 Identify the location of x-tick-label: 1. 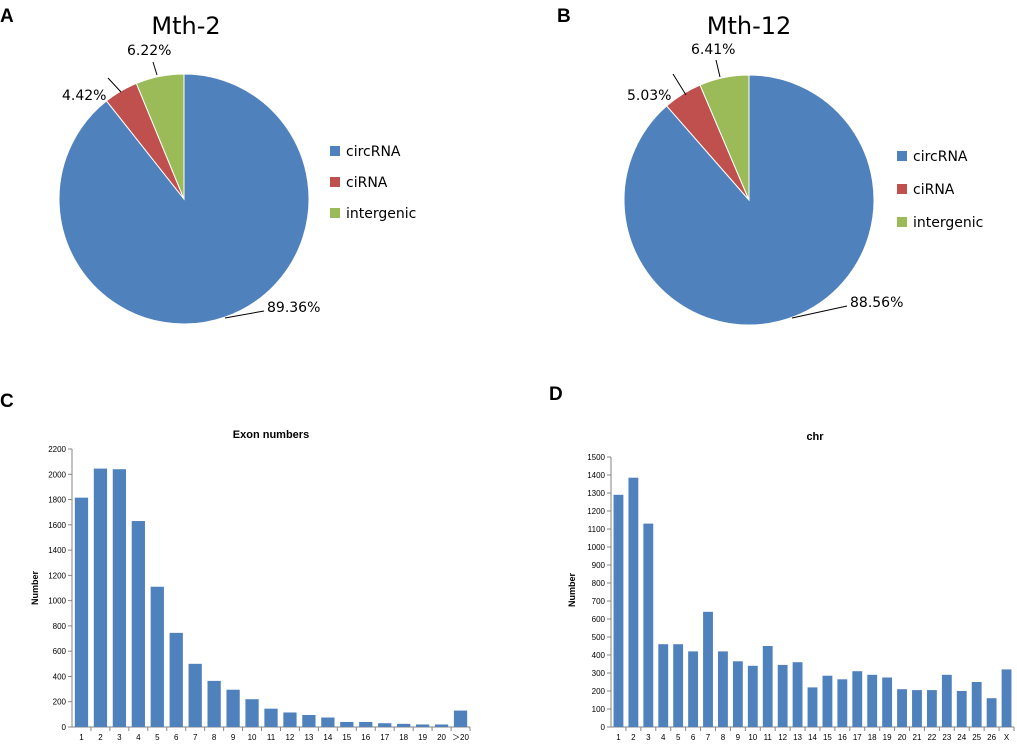
(618, 737).